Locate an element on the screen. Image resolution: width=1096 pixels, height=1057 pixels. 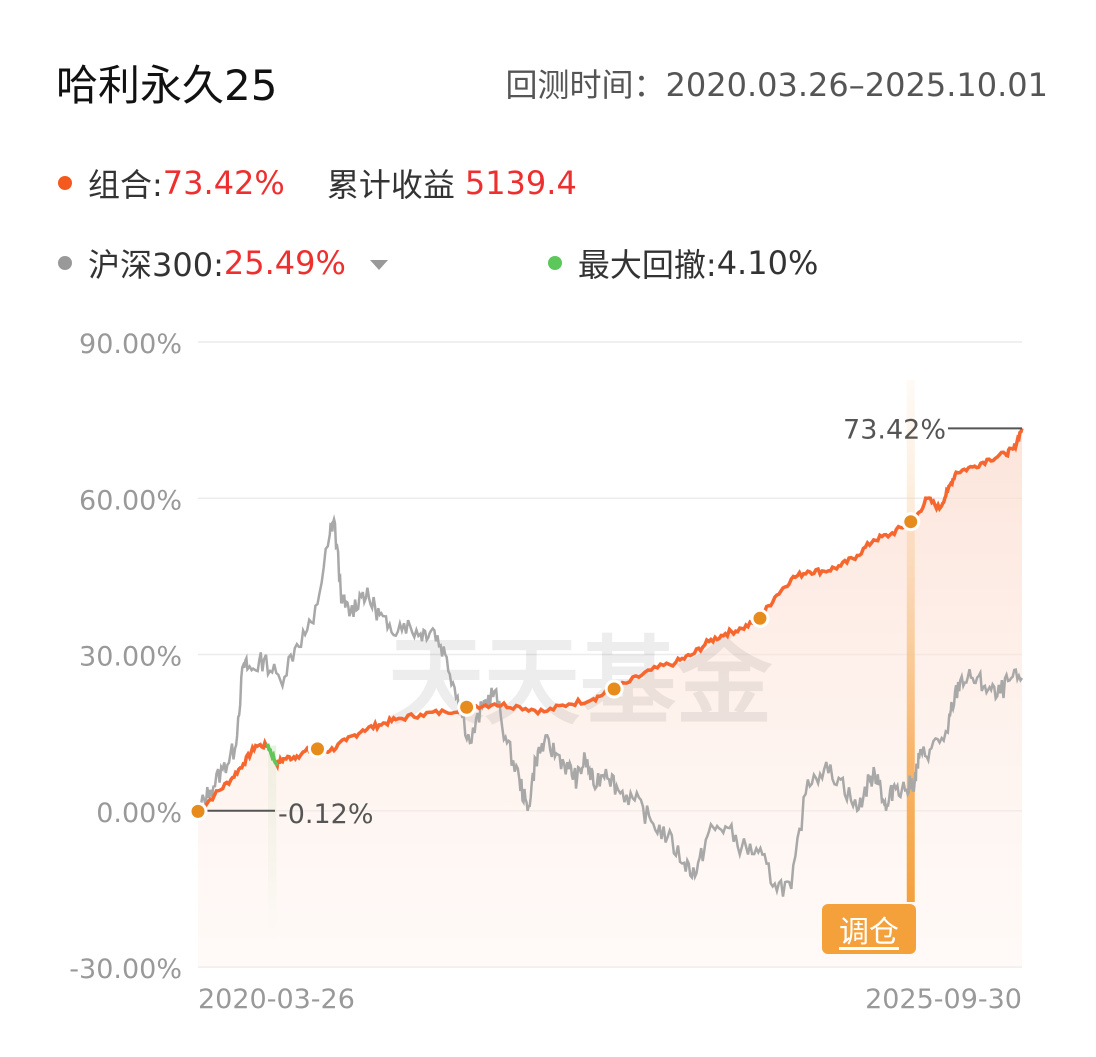
portfolio-dot-icon is located at coordinates (65, 183).